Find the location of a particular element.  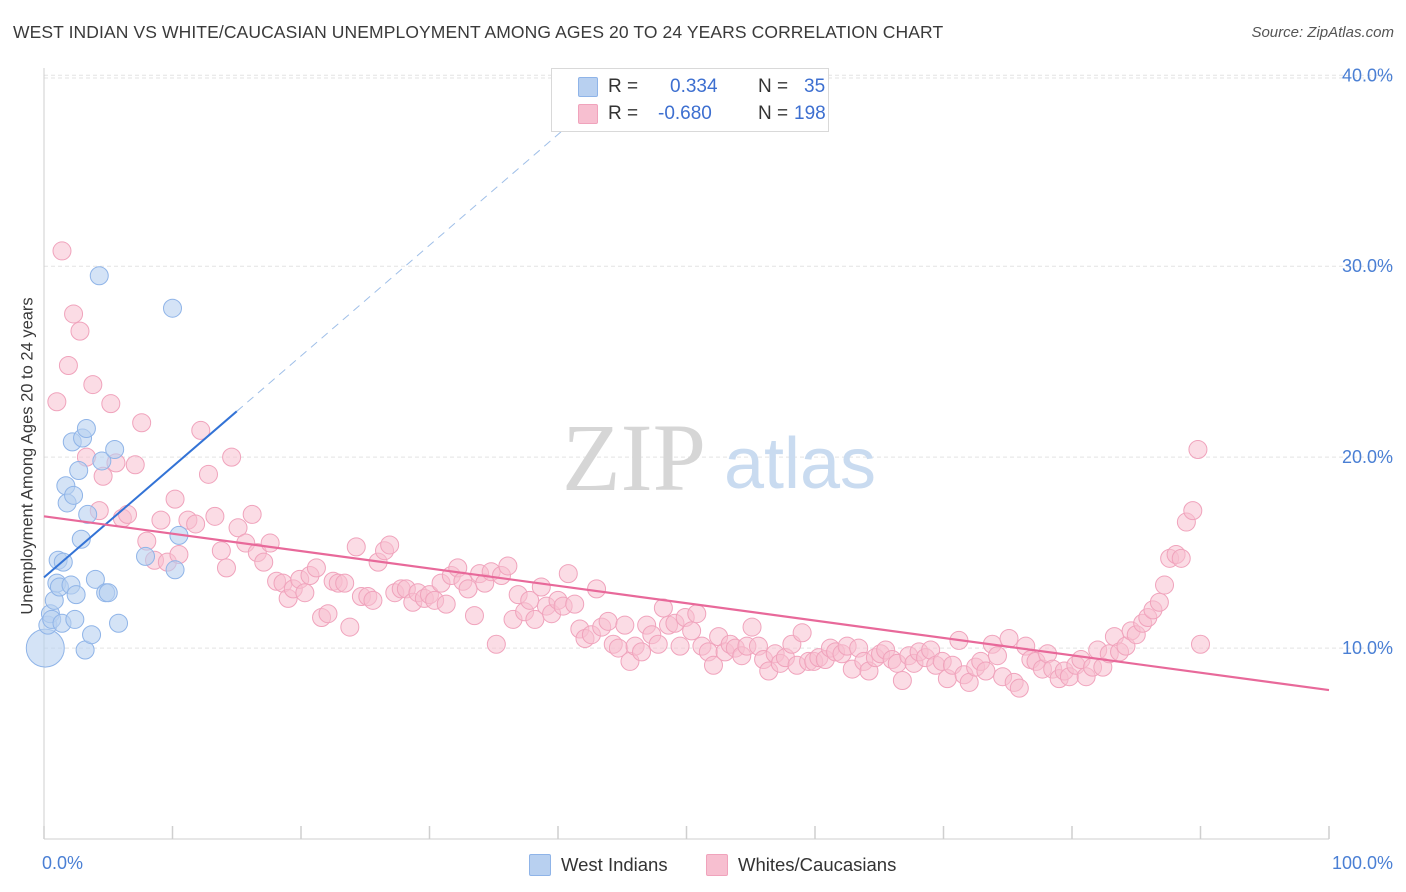

n-value: 35 is located at coordinates (815, 86).